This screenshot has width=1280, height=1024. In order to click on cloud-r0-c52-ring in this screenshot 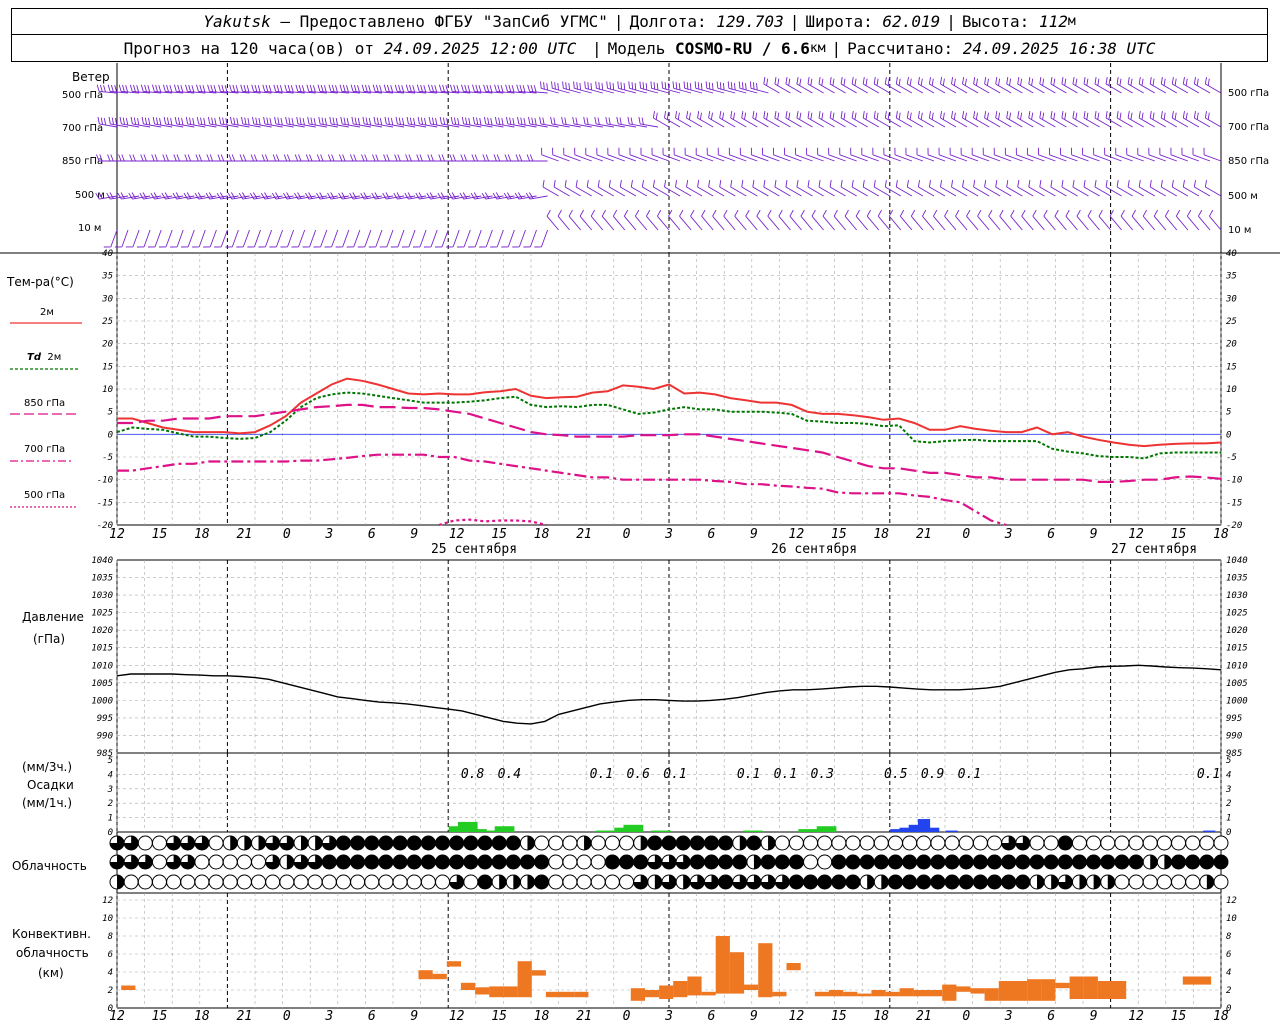, I will do `click(853, 843)`.